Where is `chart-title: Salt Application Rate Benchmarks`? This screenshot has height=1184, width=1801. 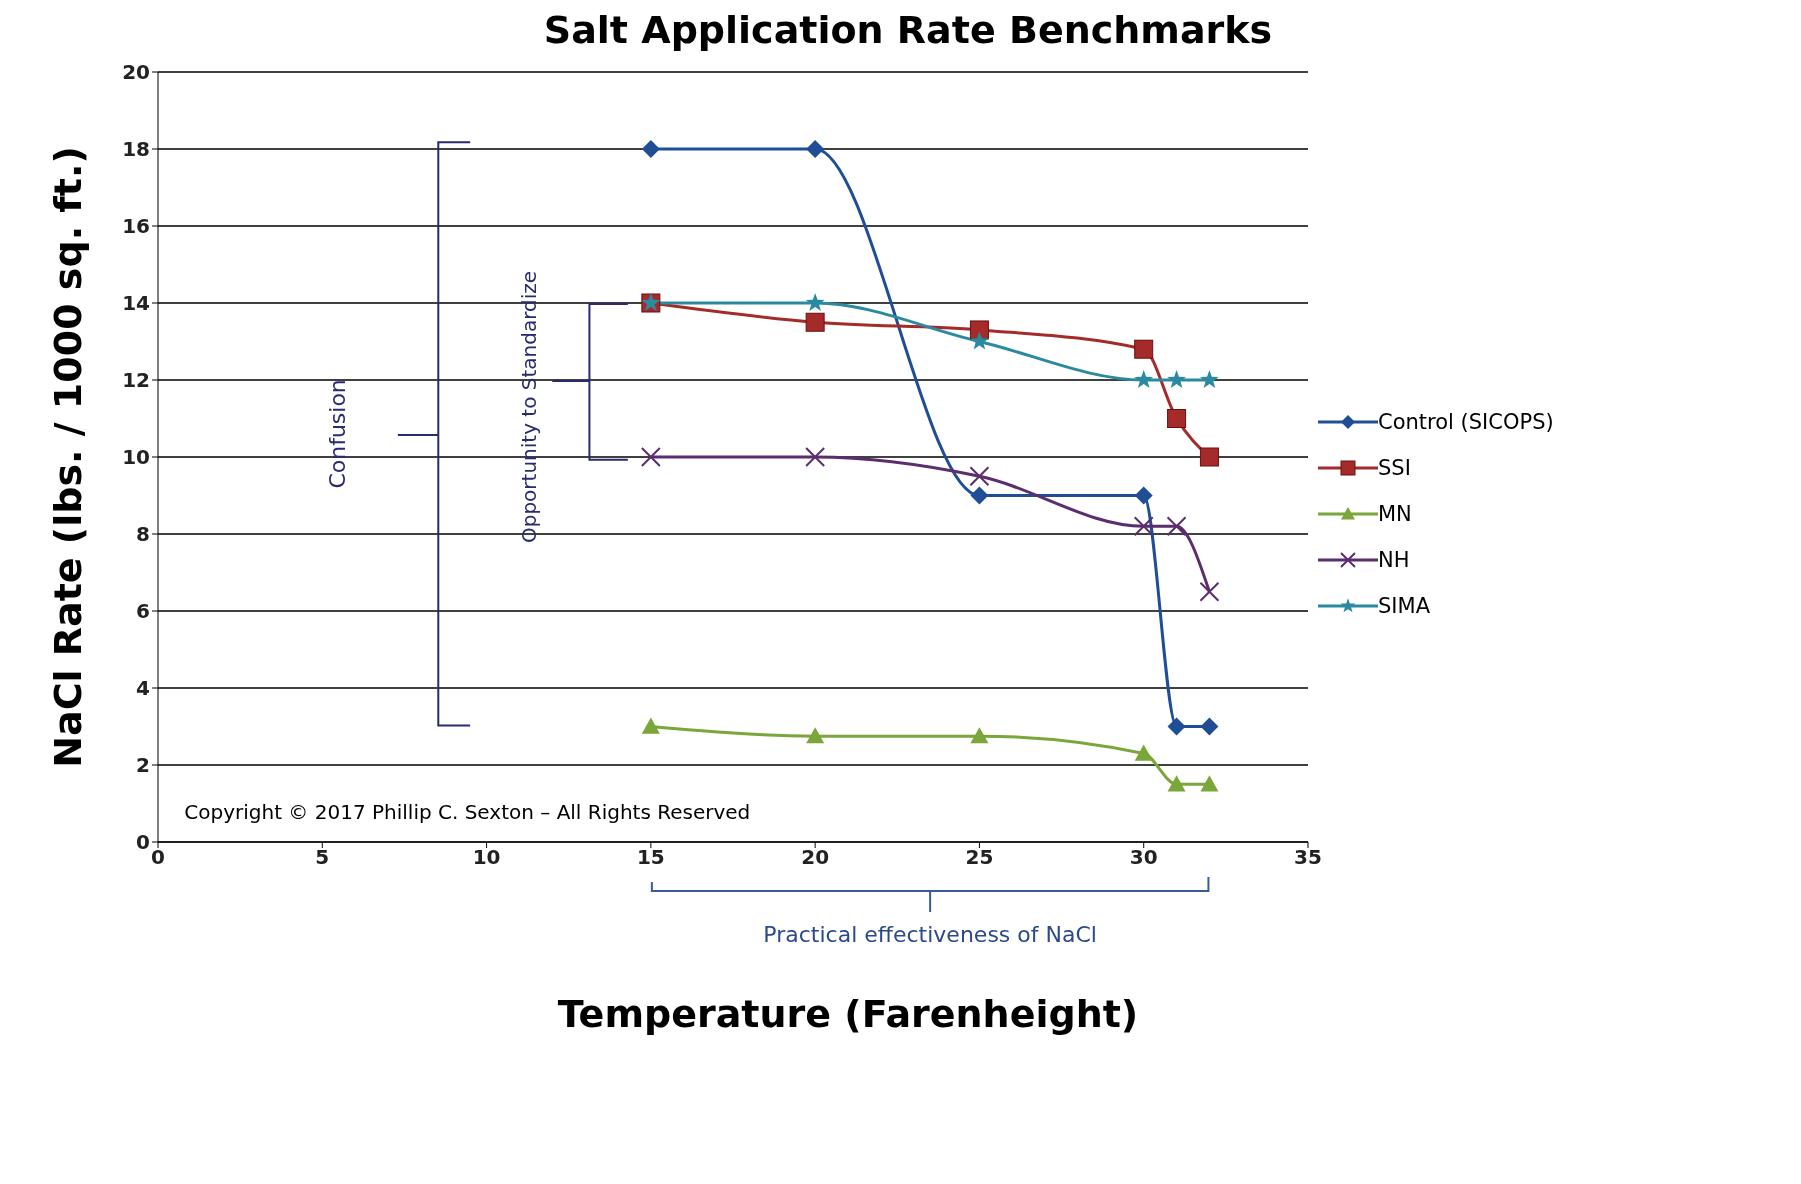
chart-title: Salt Application Rate Benchmarks is located at coordinates (908, 30).